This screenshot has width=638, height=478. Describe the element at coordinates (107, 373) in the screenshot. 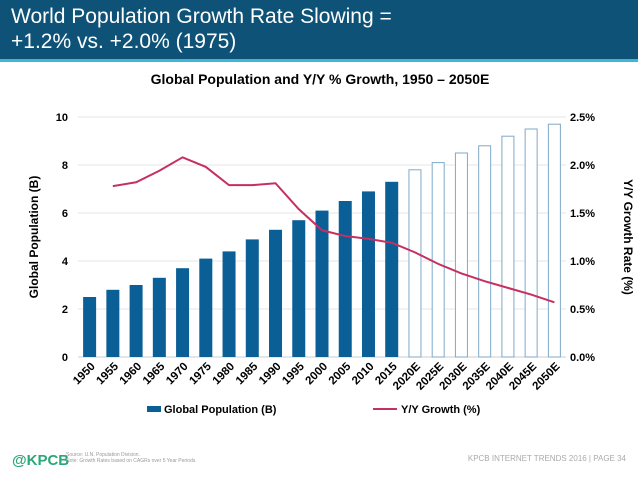

I see `x-tick-label: 1955` at that location.